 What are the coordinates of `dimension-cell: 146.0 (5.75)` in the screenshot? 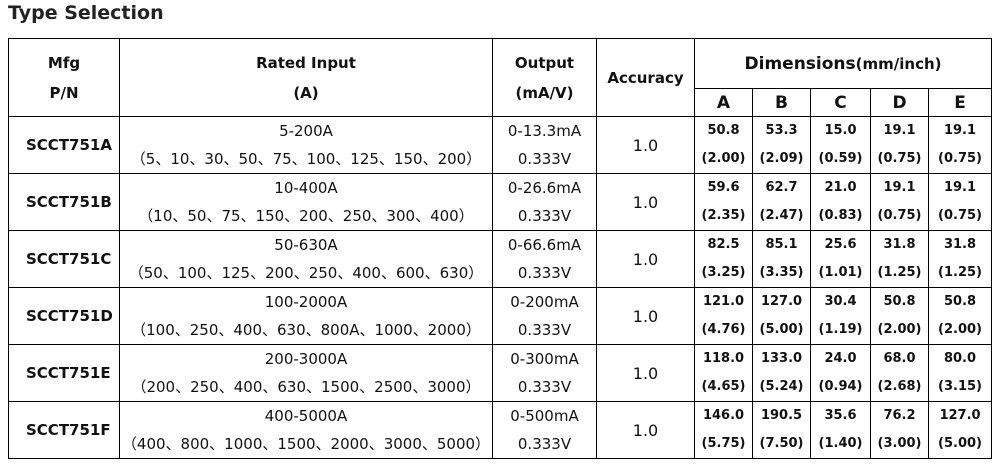 It's located at (723, 430).